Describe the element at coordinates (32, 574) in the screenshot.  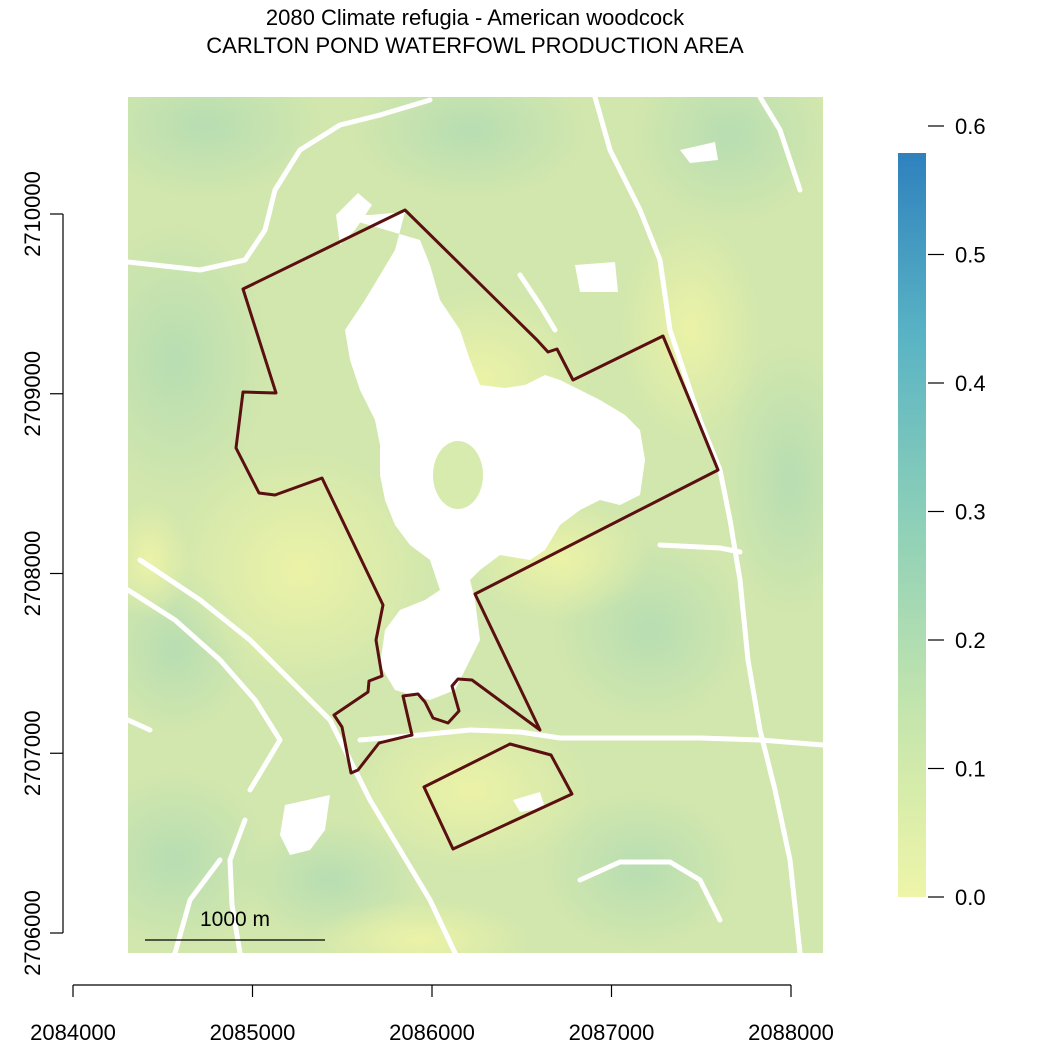
I see `y-tick-label: 2708000` at that location.